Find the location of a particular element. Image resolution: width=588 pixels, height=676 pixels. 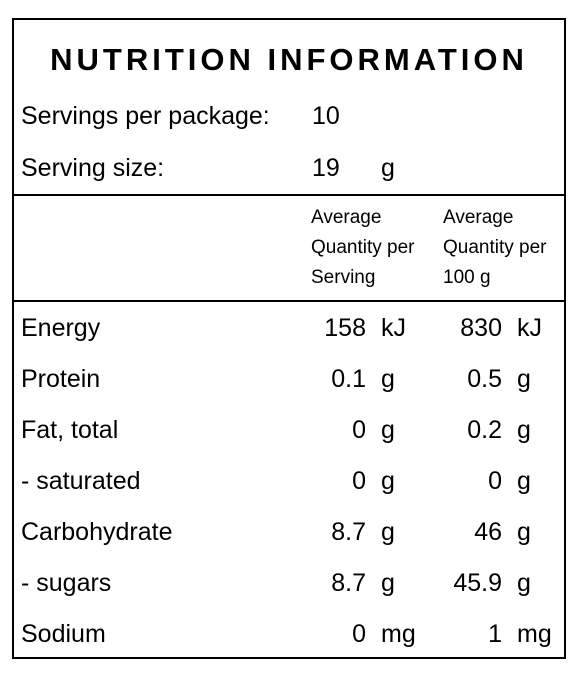

serving-size-label: Serving size: is located at coordinates (93, 168).